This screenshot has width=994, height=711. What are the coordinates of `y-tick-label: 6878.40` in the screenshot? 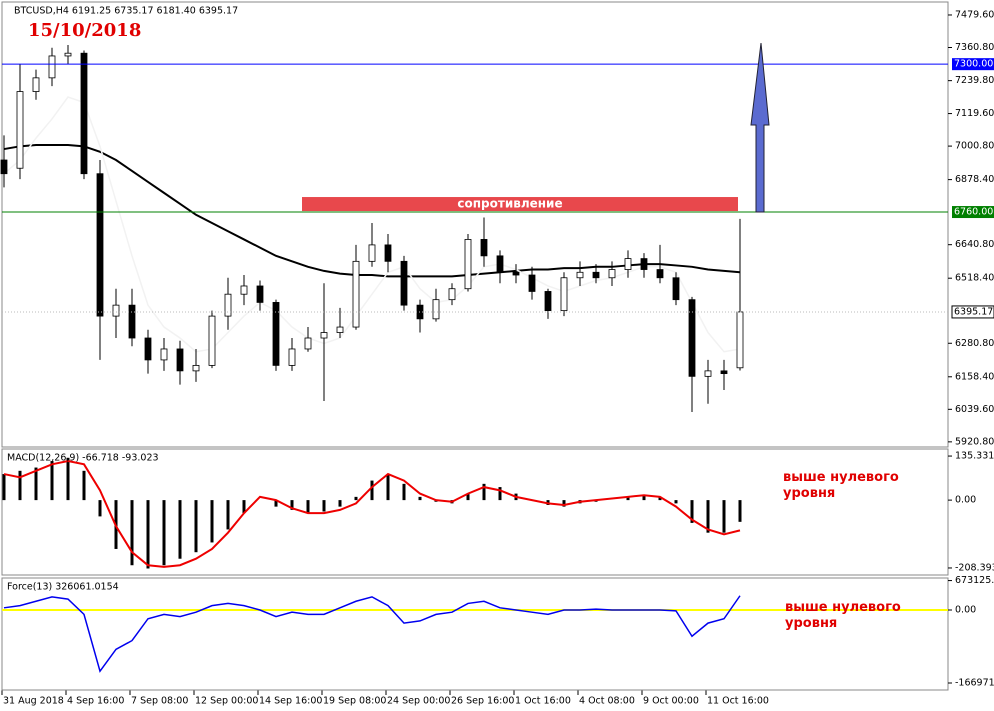 It's located at (974, 179).